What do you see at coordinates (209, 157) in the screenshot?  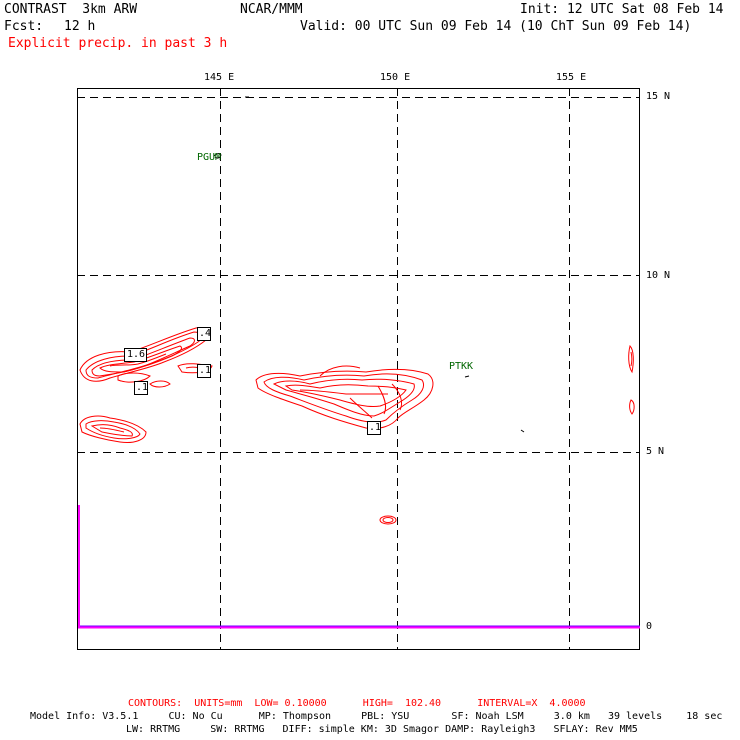 I see `station-pgum: PGUM` at bounding box center [209, 157].